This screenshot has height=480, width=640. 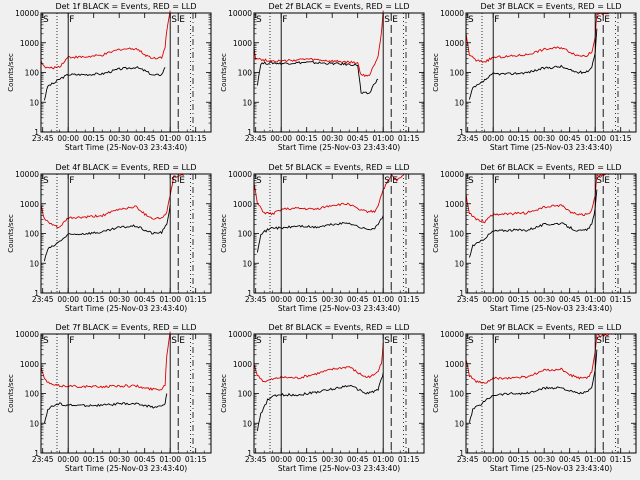 What do you see at coordinates (125, 167) in the screenshot?
I see `chart-title: Det 4f BLACK = Events, RED = LLD` at bounding box center [125, 167].